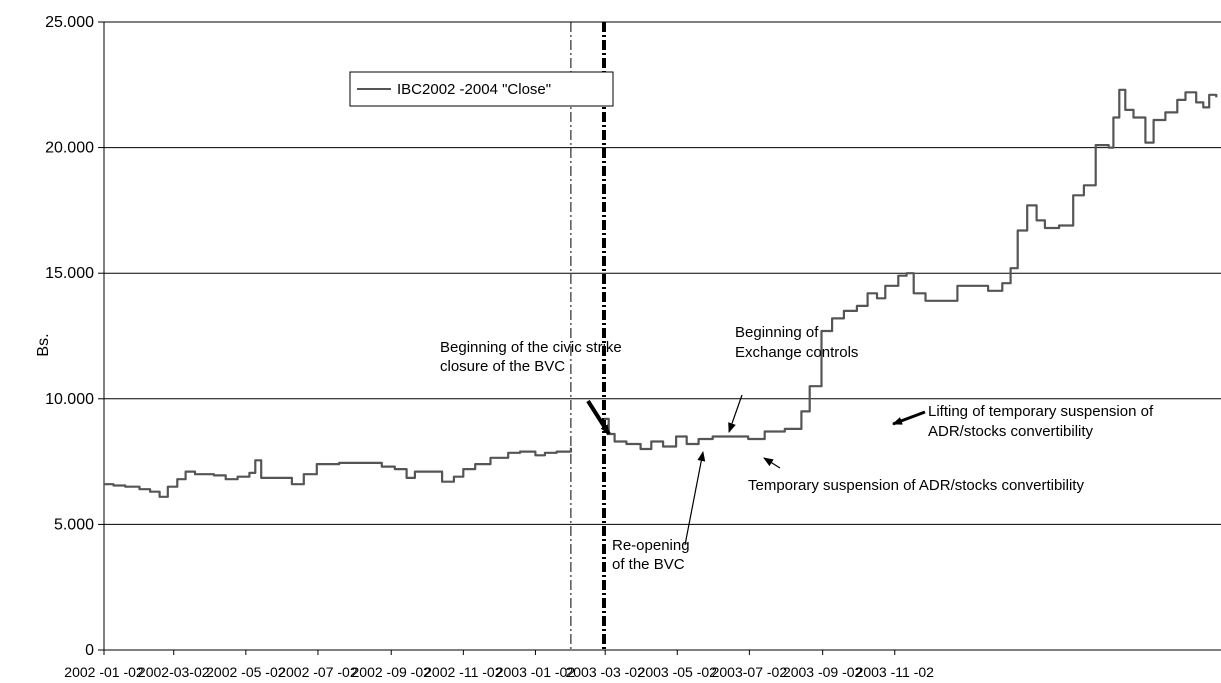 The width and height of the screenshot is (1221, 683). I want to click on legend-entry: IBC2002 -2004 "Close", so click(474, 89).